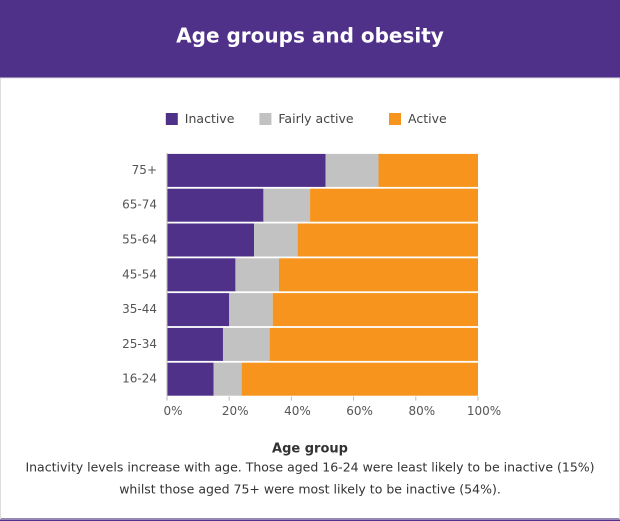 The height and width of the screenshot is (521, 620). Describe the element at coordinates (310, 449) in the screenshot. I see `x-axis-label: Age group` at that location.